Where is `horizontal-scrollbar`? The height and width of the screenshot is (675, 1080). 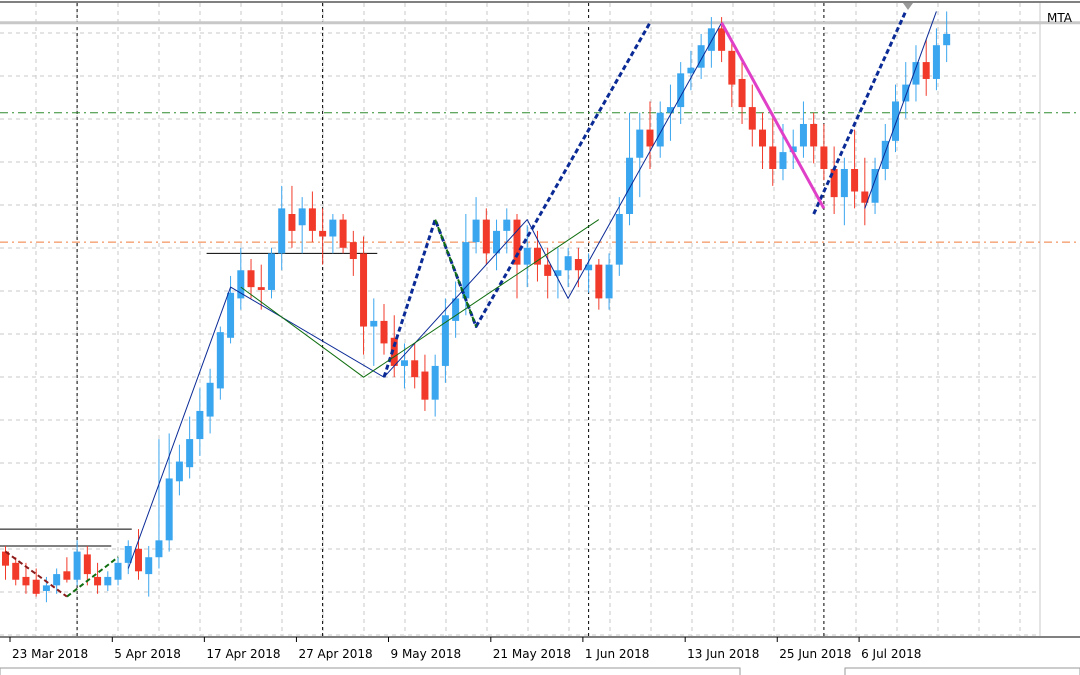 horizontal-scrollbar is located at coordinates (370, 671).